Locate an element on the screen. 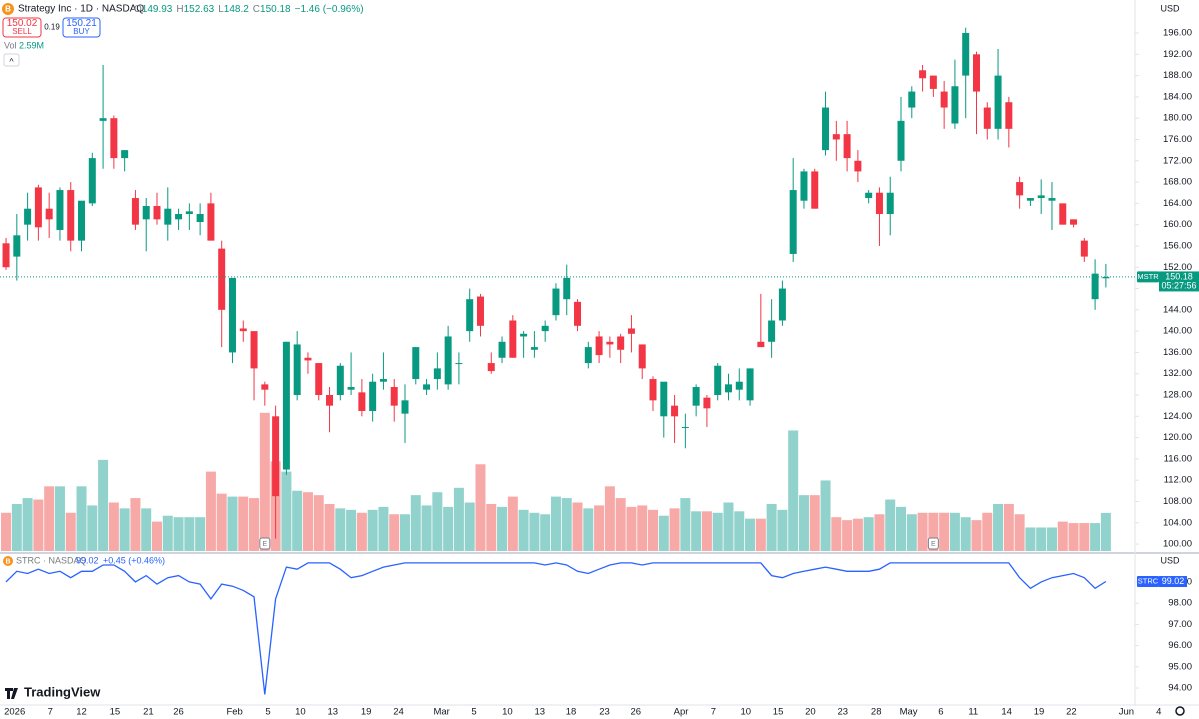 Image resolution: width=1199 pixels, height=719 pixels. ohlc-letter: O is located at coordinates (138, 9).